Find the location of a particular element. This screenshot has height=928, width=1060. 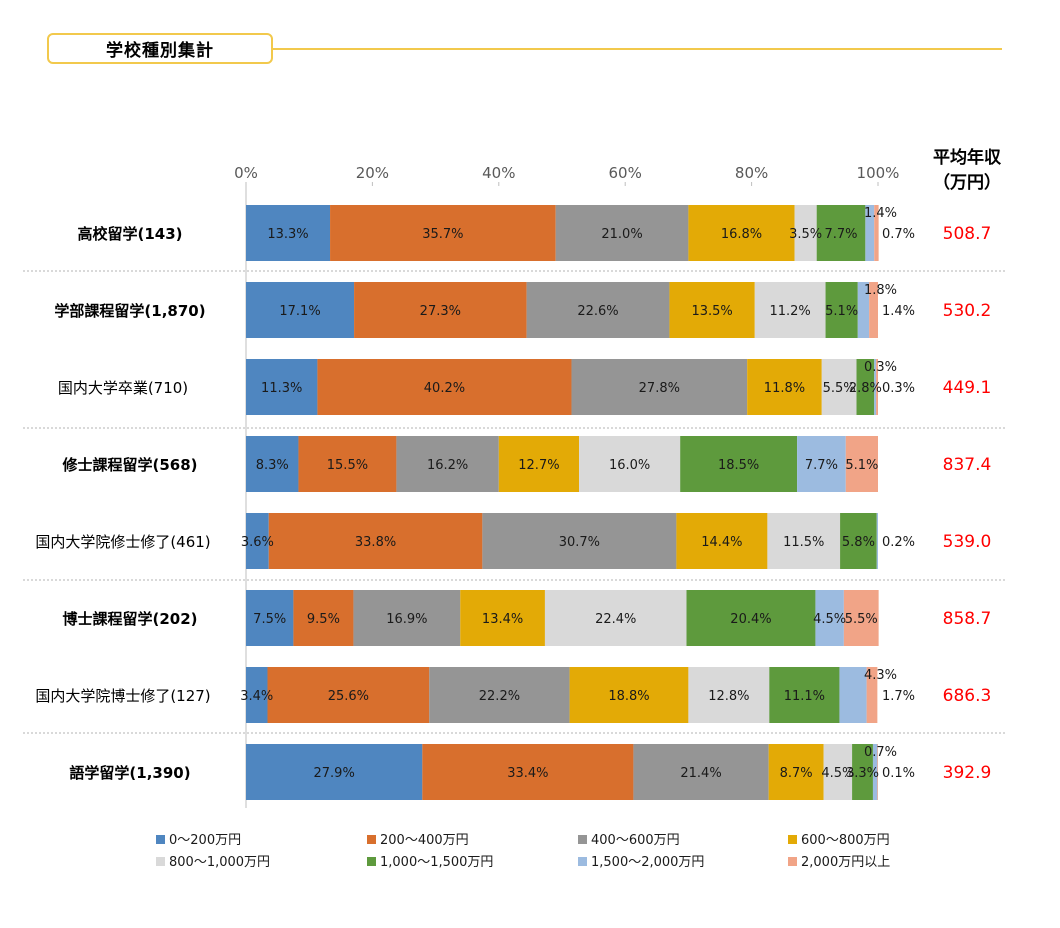

data-label: 3.6% is located at coordinates (257, 542).